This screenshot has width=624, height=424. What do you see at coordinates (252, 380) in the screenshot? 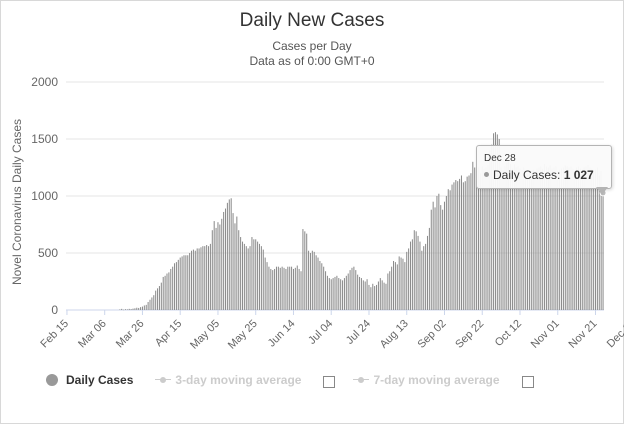
I see `legend-item-3day-average: 3-day moving average` at bounding box center [252, 380].